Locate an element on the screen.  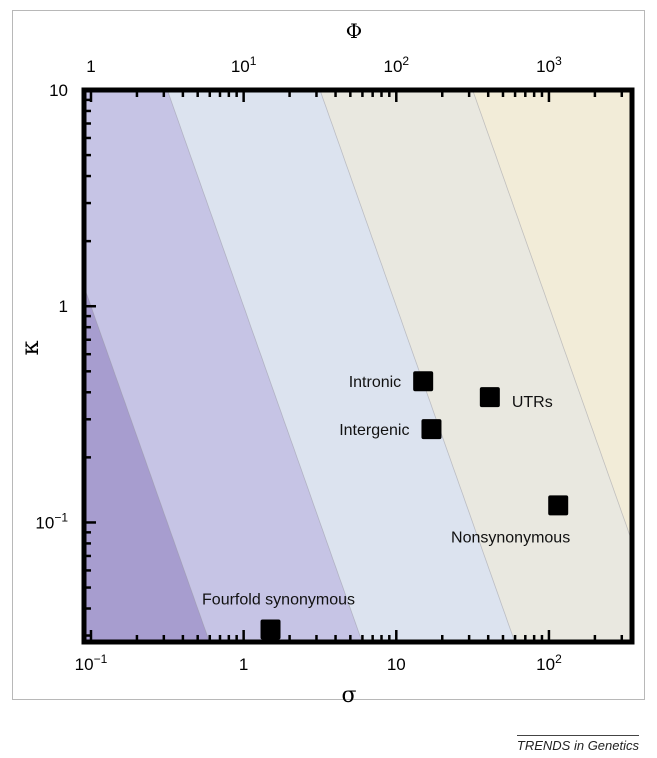
source-credit: TRENDS in Genetics is located at coordinates (577, 744).